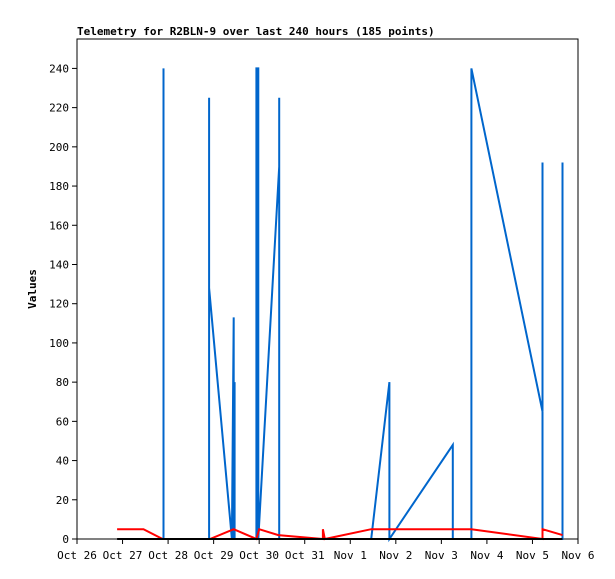 The image size is (615, 579). I want to click on y-tick-label: 180, so click(59, 186).